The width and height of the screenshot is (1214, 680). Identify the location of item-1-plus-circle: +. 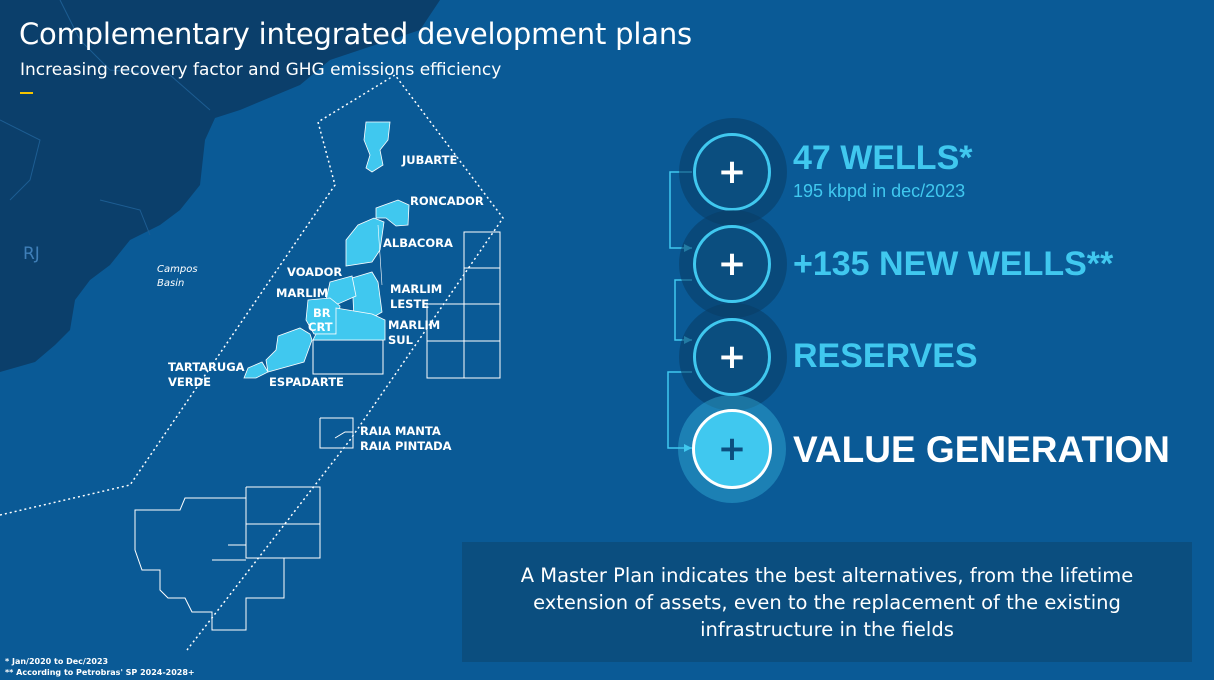
(732, 172).